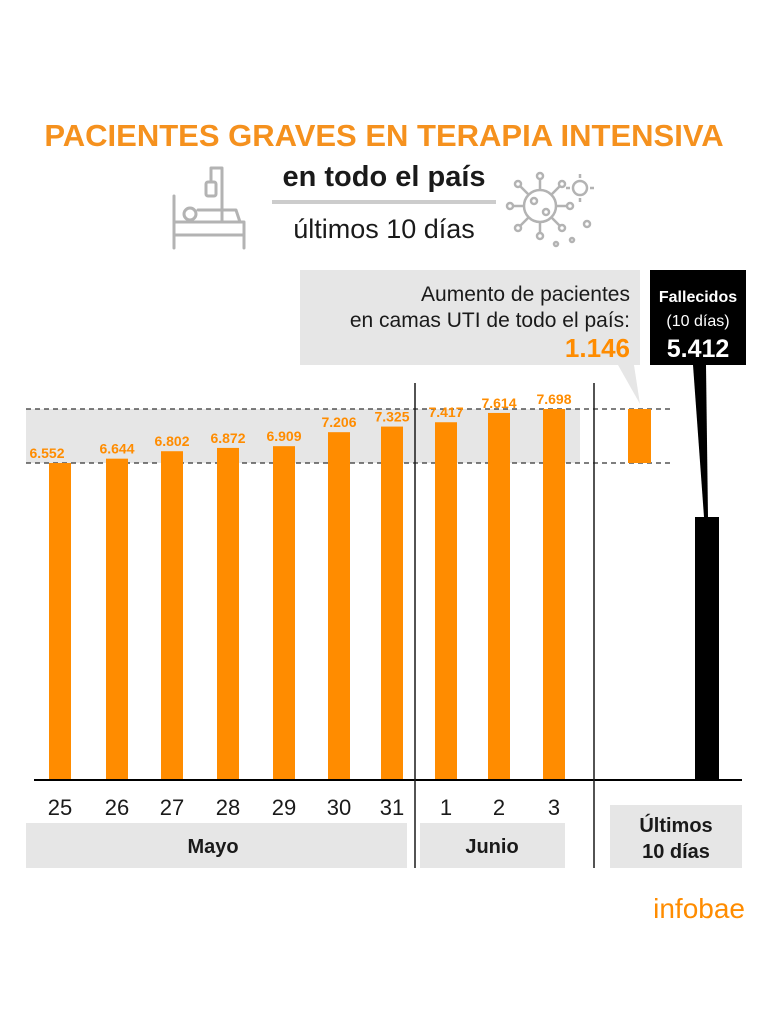  Describe the element at coordinates (553, 399) in the screenshot. I see `value-label-3: 7.698` at that location.